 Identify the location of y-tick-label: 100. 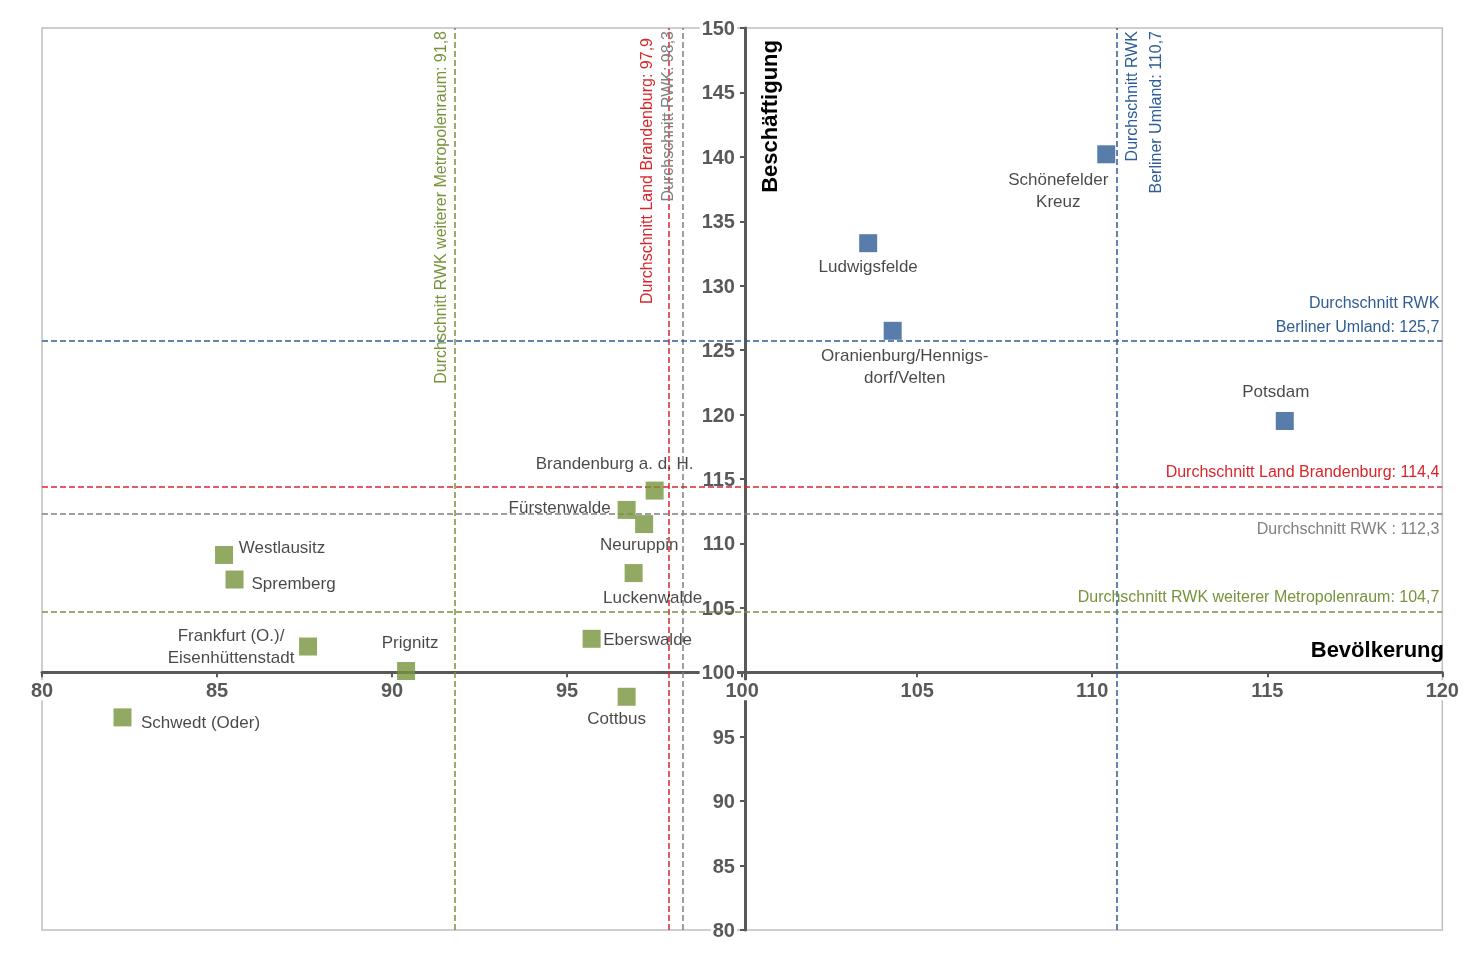
(718, 672).